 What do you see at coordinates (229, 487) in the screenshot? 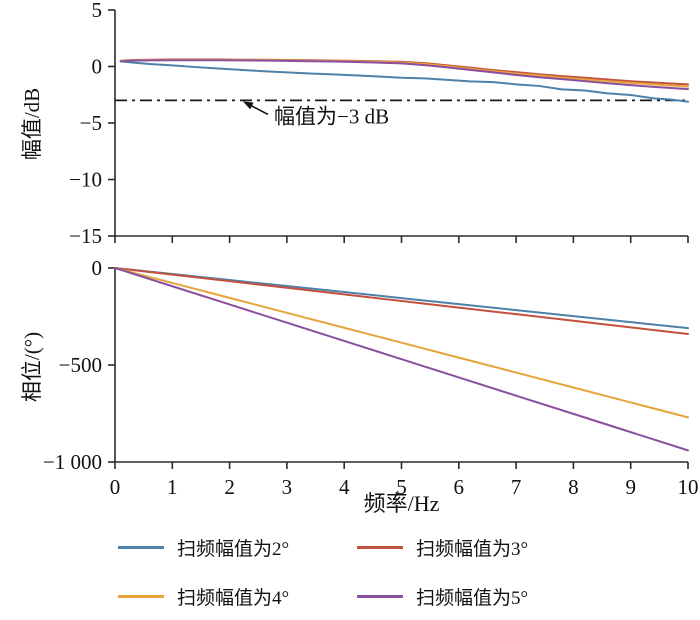
I see `x-tick-label: 2` at bounding box center [229, 487].